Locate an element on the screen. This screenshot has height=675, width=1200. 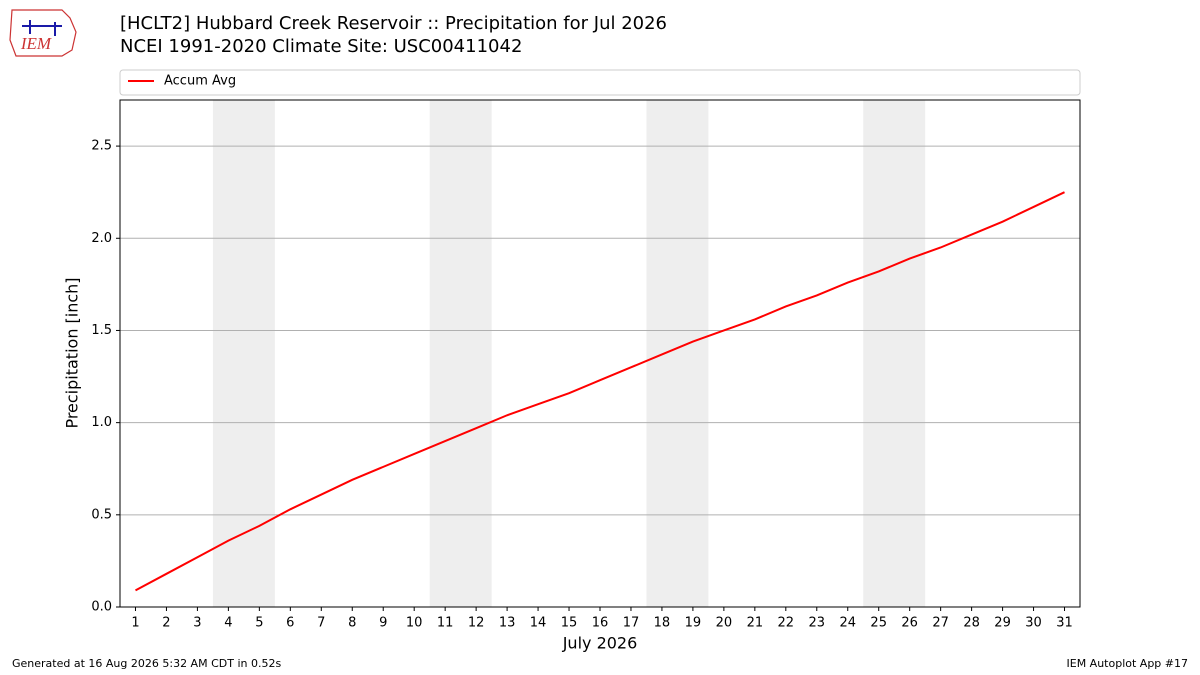
logo-text: IEM is located at coordinates (36, 43).